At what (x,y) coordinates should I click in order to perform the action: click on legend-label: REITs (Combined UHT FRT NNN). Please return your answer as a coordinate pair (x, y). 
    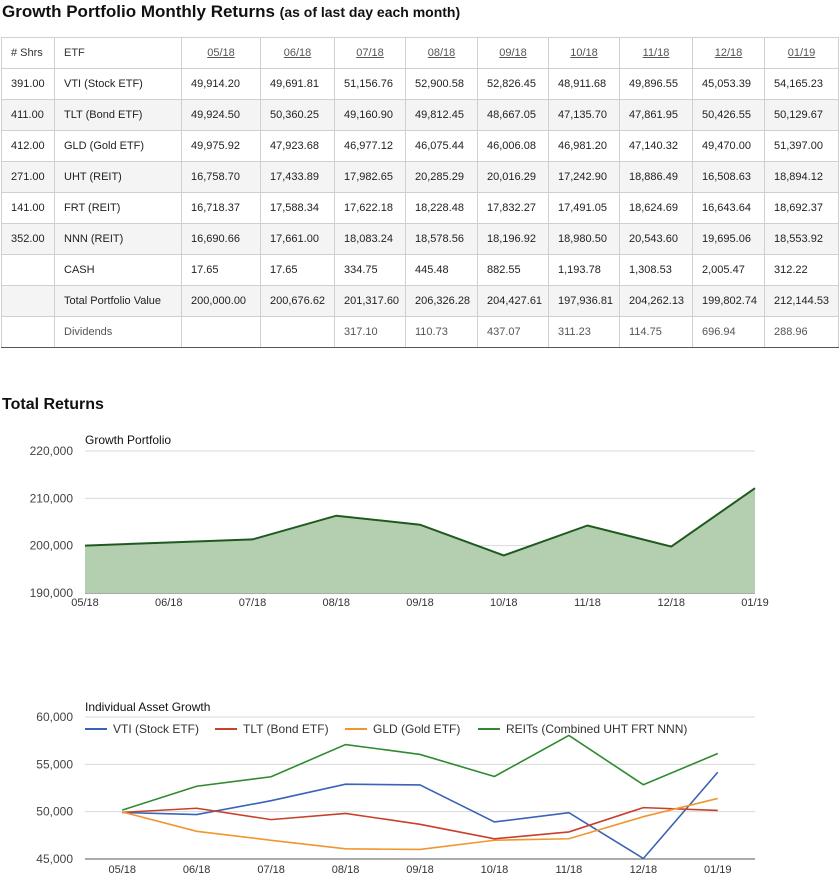
    Looking at the image, I should click on (596, 729).